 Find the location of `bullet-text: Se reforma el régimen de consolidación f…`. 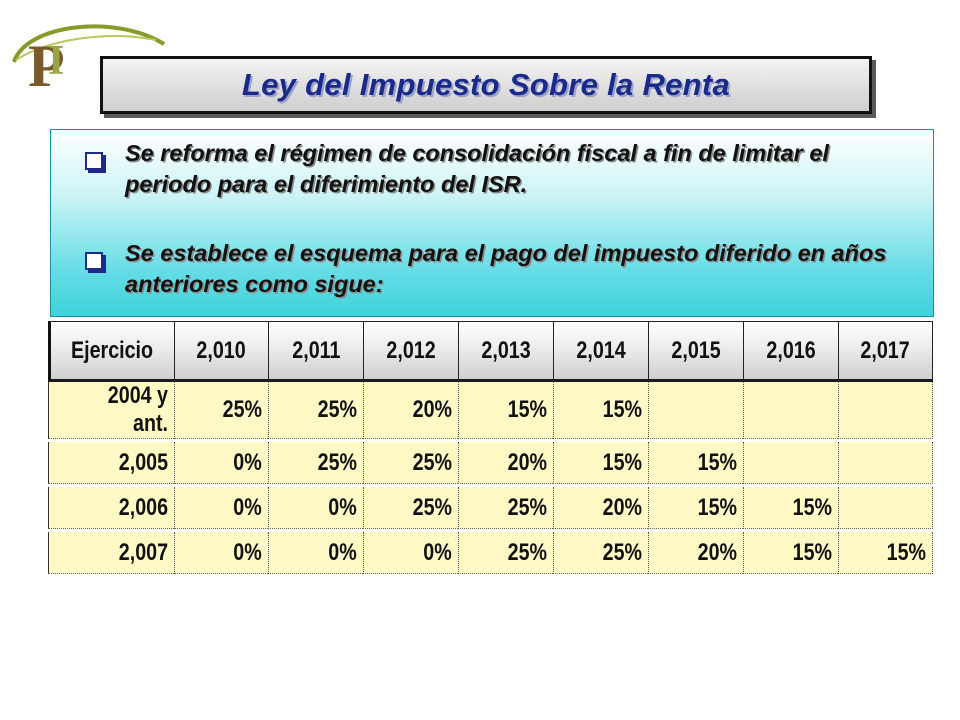

bullet-text: Se reforma el régimen de consolidación f… is located at coordinates (477, 168).